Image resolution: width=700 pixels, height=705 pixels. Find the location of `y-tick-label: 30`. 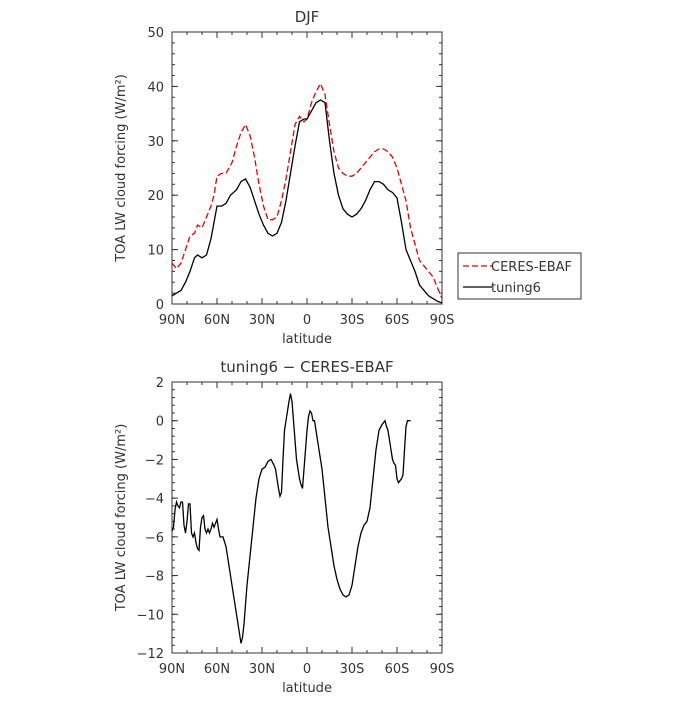

y-tick-label: 30 is located at coordinates (155, 142).